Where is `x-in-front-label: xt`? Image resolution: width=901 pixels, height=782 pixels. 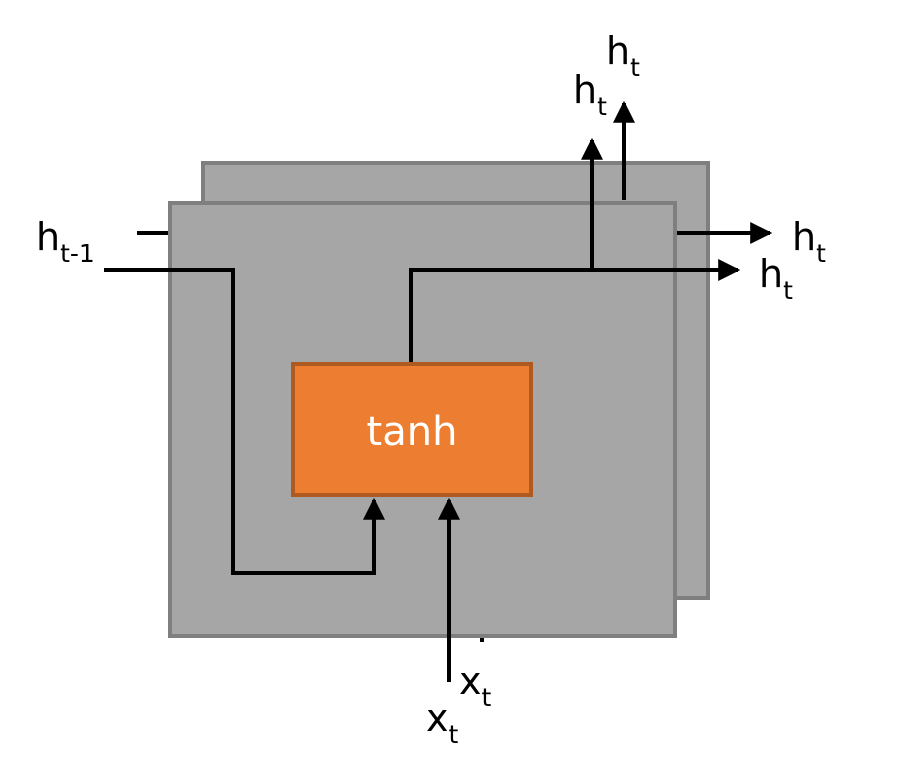 x-in-front-label: xt is located at coordinates (442, 722).